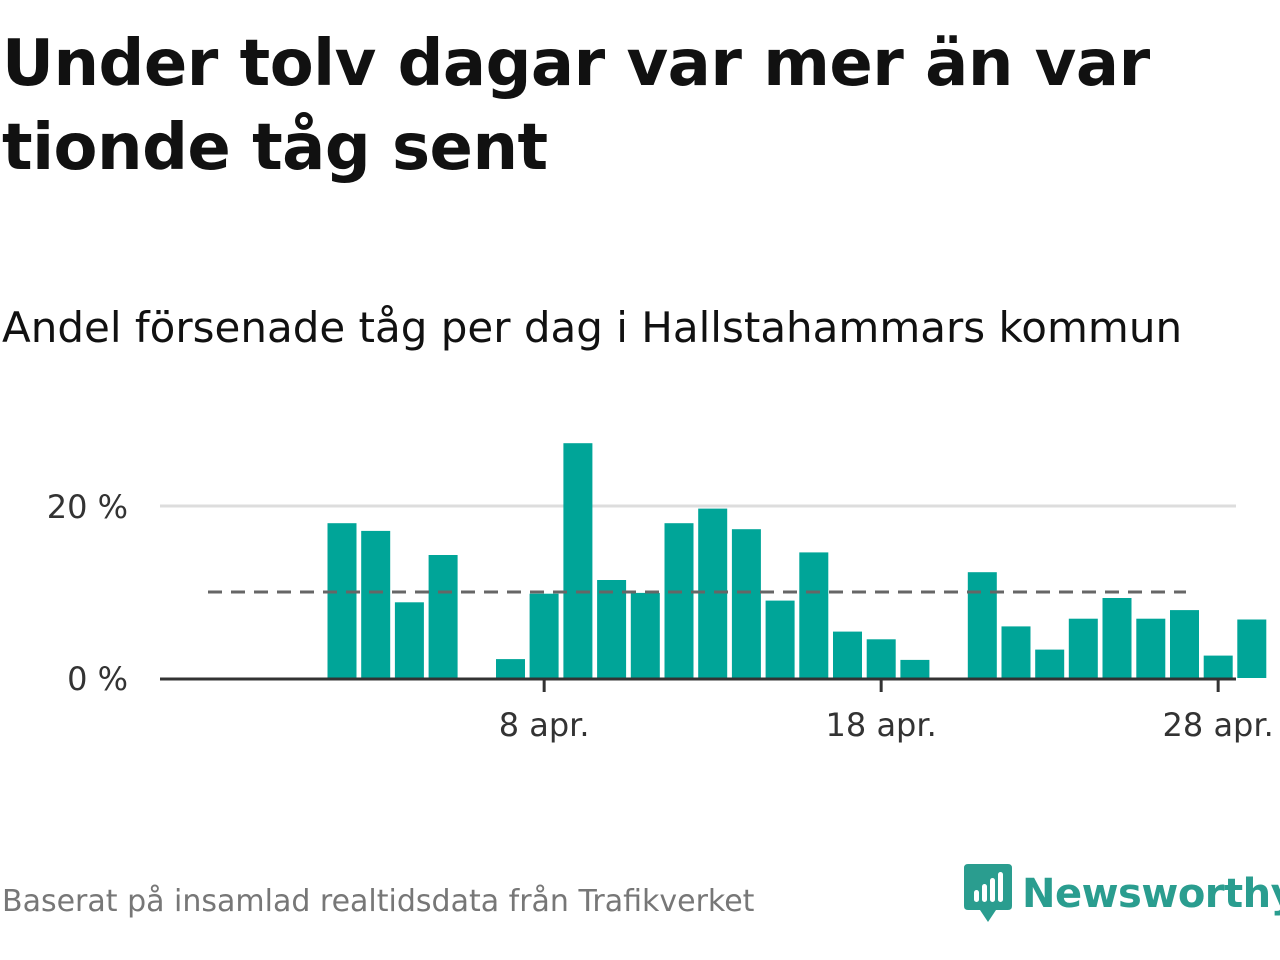 This screenshot has width=1280, height=960. What do you see at coordinates (988, 893) in the screenshot?
I see `newsworthy-logo-icon` at bounding box center [988, 893].